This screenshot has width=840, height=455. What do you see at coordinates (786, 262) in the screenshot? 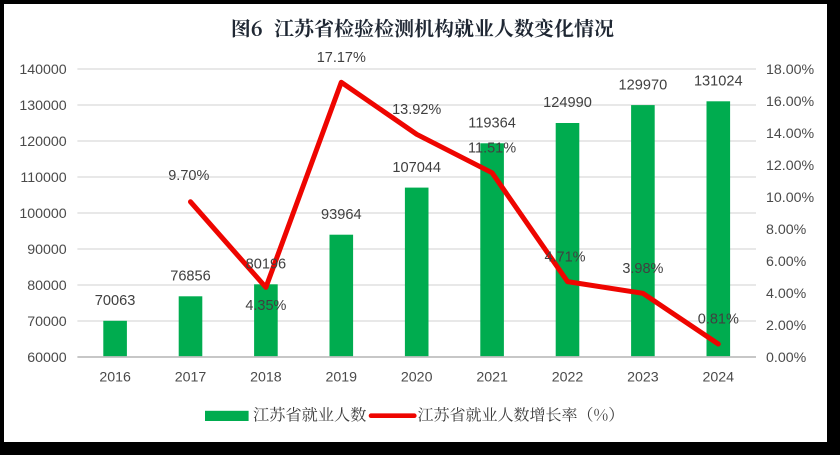
I see `svg-text: 6.00%` at bounding box center [786, 262].